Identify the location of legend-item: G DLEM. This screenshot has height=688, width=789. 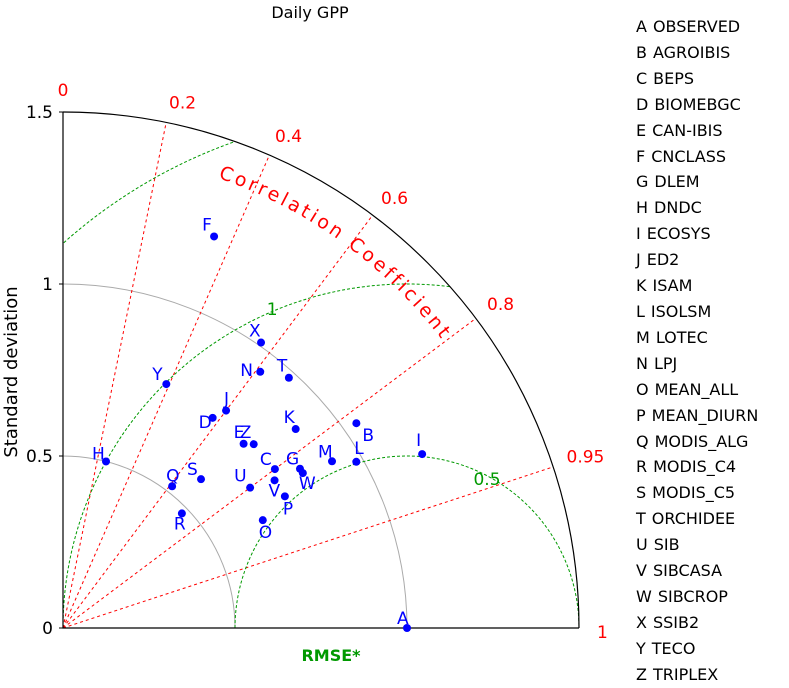
(700, 182).